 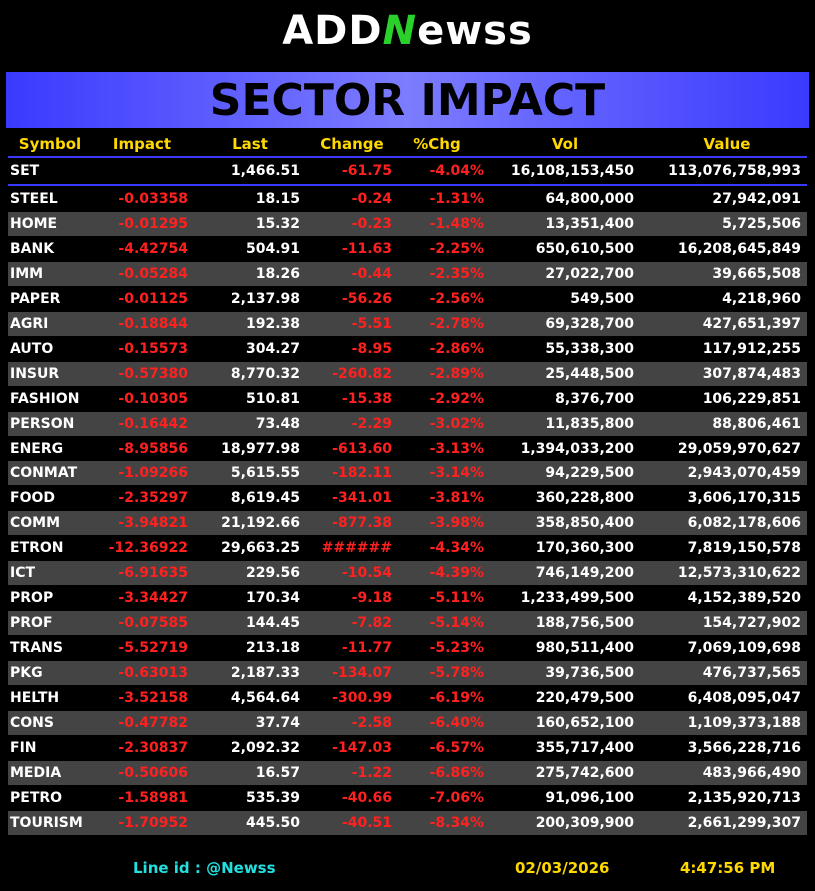 I want to click on column-header: Impact, so click(x=142, y=144).